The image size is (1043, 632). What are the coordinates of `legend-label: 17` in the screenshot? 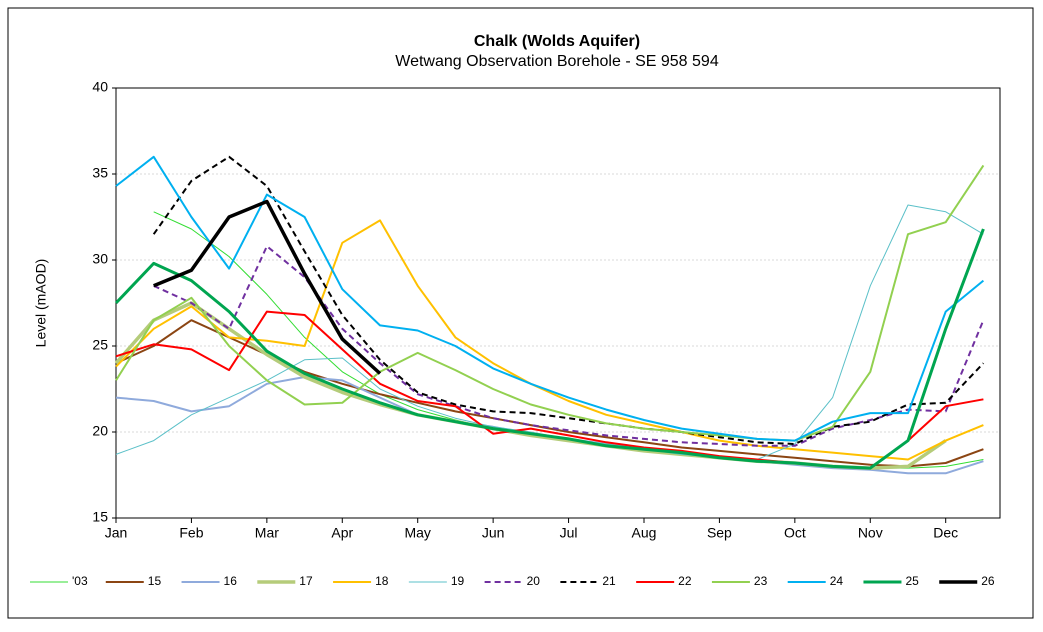 It's located at (306, 581).